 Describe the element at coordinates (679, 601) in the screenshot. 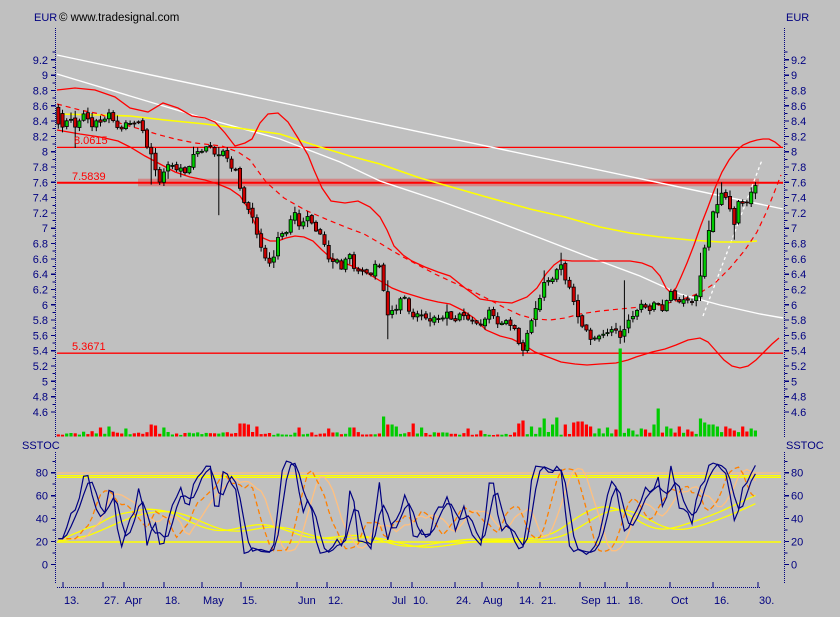

I see `svg-text: Oct` at that location.